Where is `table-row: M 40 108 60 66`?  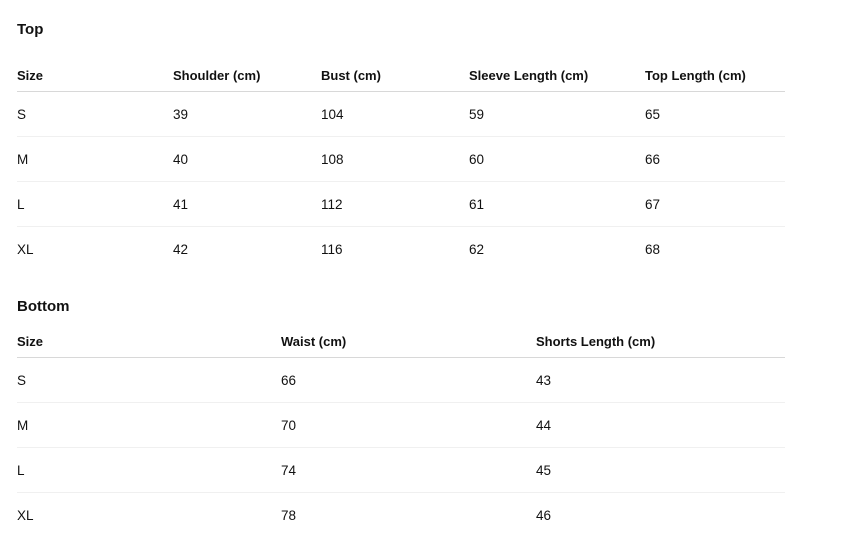 table-row: M 40 108 60 66 is located at coordinates (401, 159).